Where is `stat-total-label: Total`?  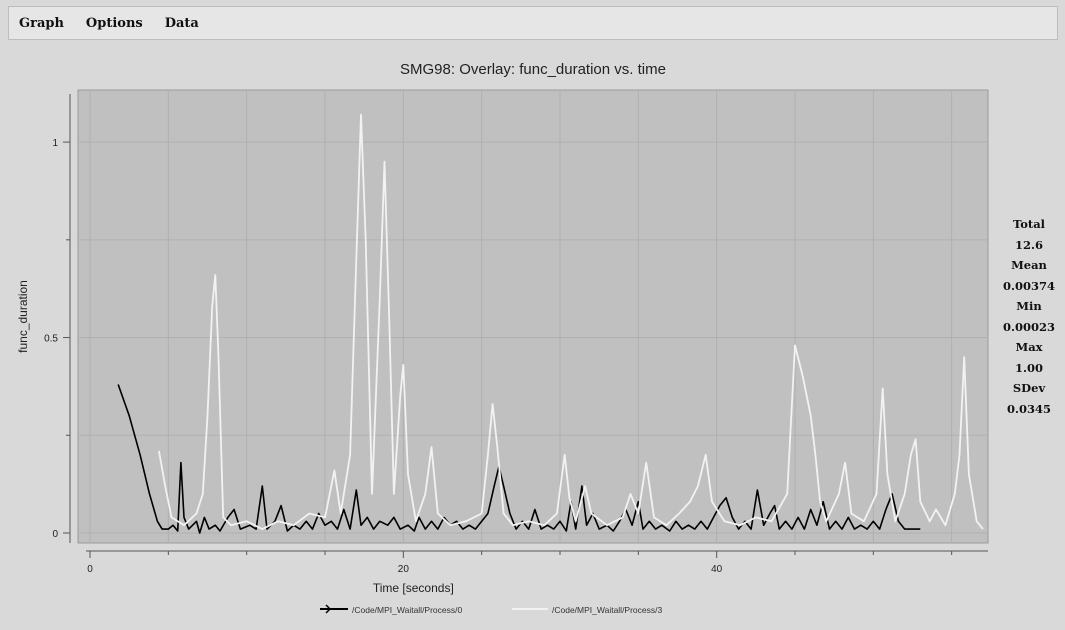
stat-total-label: Total is located at coordinates (1029, 224).